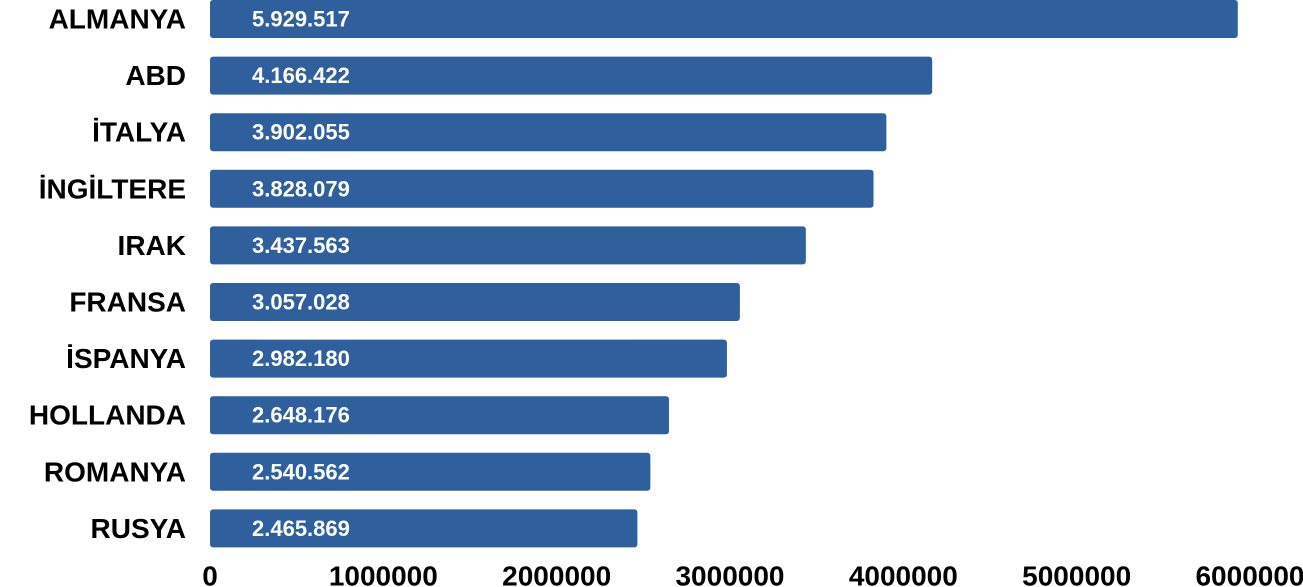 The height and width of the screenshot is (587, 1303). I want to click on x-tick-label-5: 5000000, so click(1076, 574).